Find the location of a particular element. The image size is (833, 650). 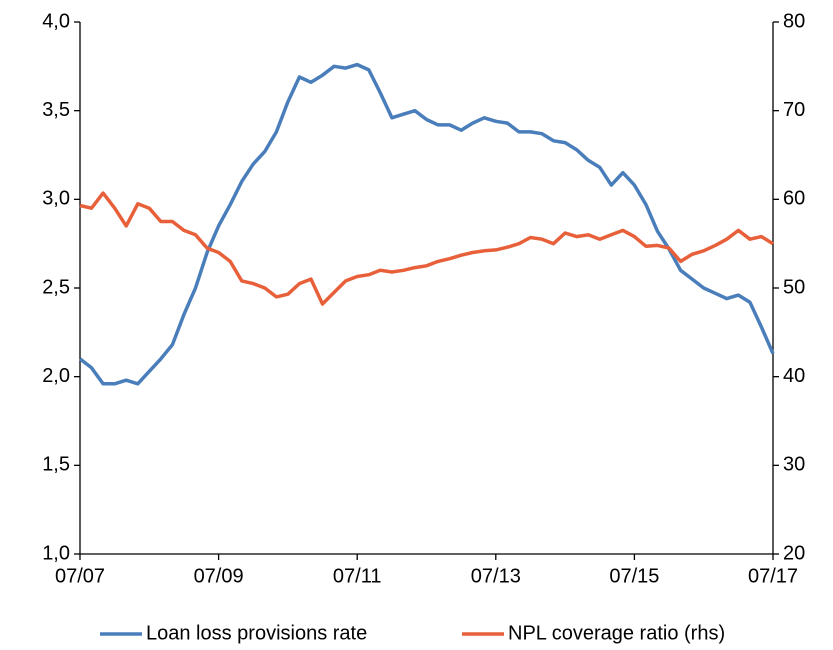

y-tick-label: 3,0 is located at coordinates (56, 199).